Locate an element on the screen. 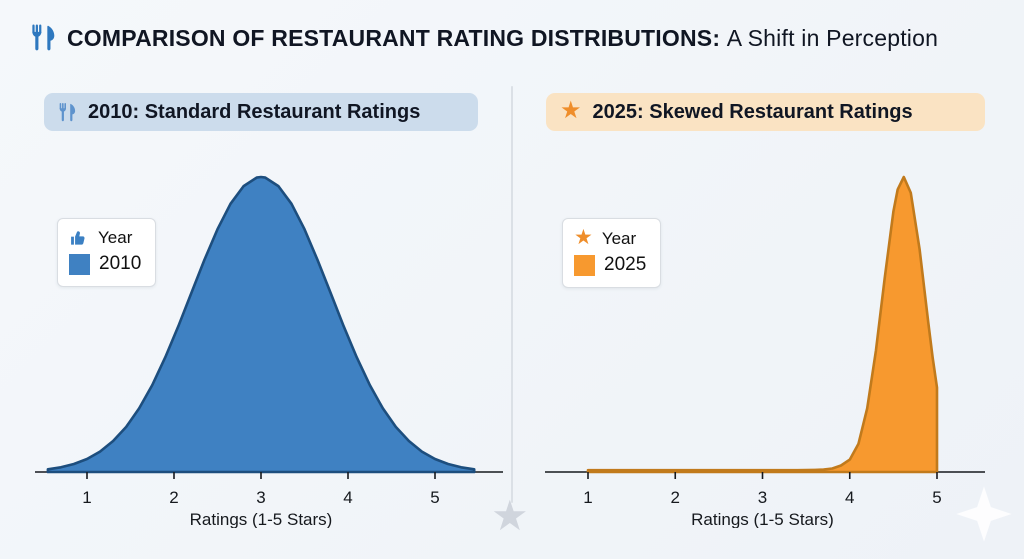 The image size is (1024, 559). legend-swatch-2010 is located at coordinates (79, 264).